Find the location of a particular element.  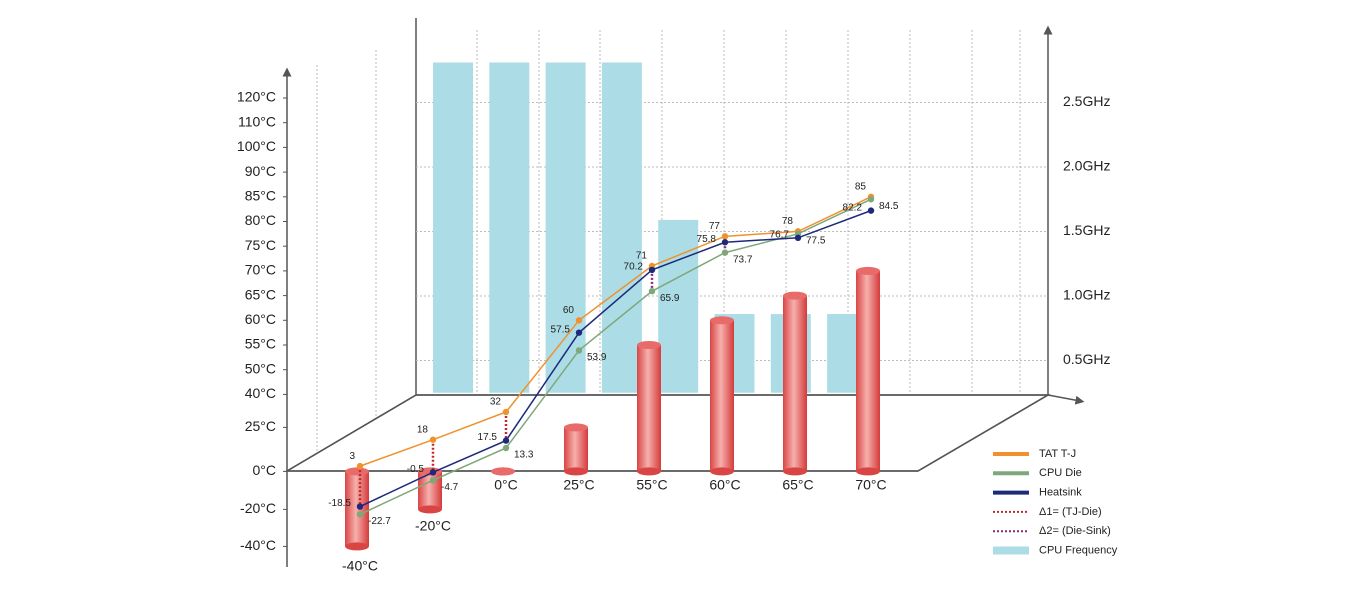

x-tick-label: 65°C is located at coordinates (797, 485).